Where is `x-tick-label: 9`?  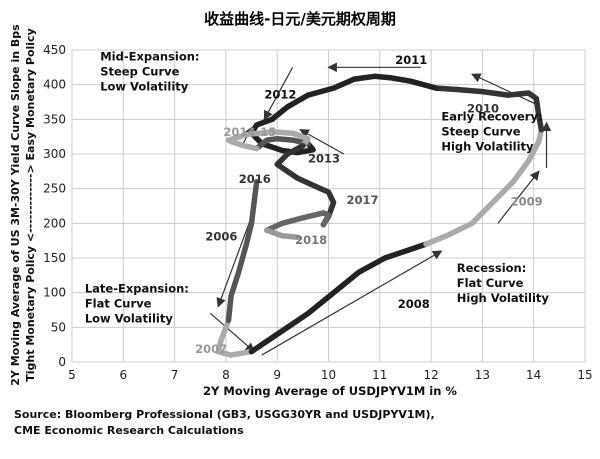
x-tick-label: 9 is located at coordinates (277, 375).